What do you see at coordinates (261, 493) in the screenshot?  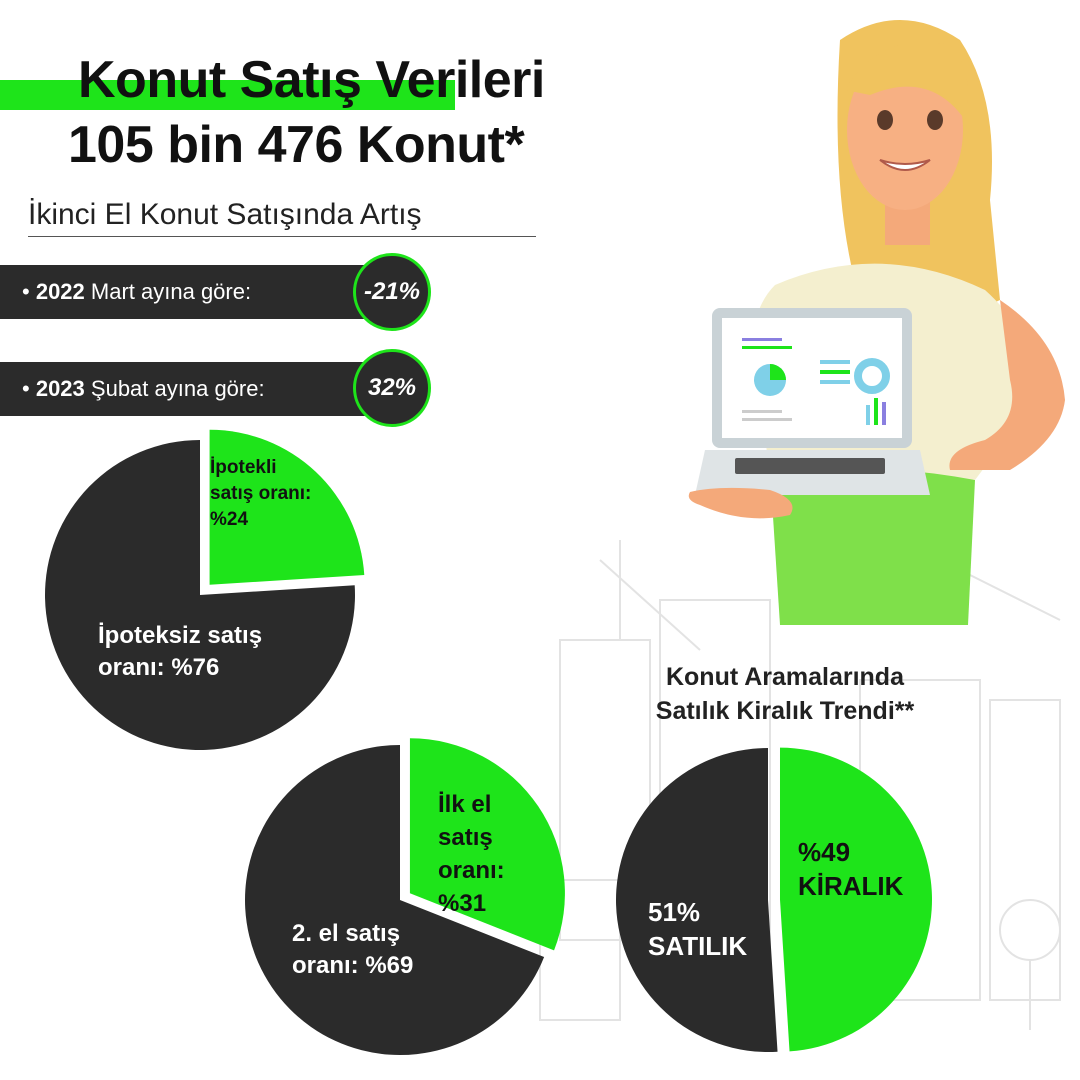 I see `pie1-label-mortgage: İpotekli satış oranı: %24` at bounding box center [261, 493].